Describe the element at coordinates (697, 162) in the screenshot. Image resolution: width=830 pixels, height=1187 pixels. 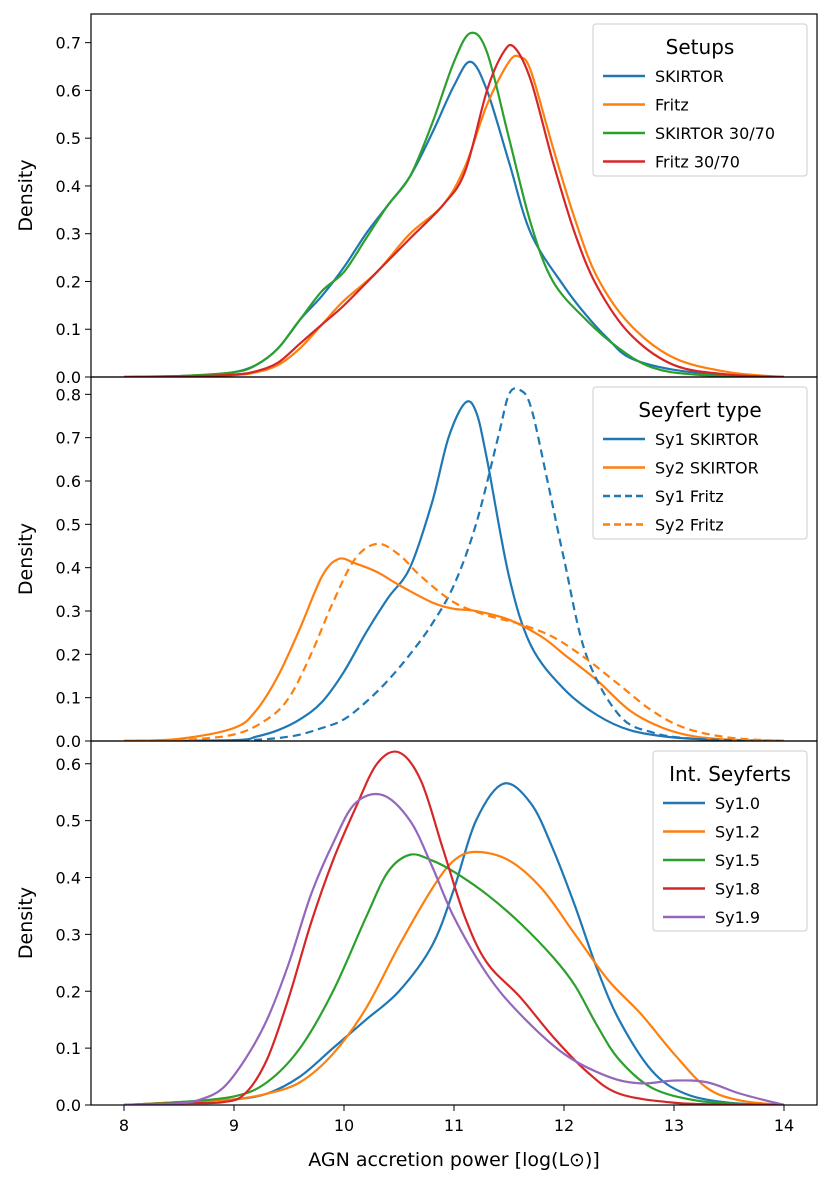
I see `legend-entry-label: Fritz 30/70` at that location.